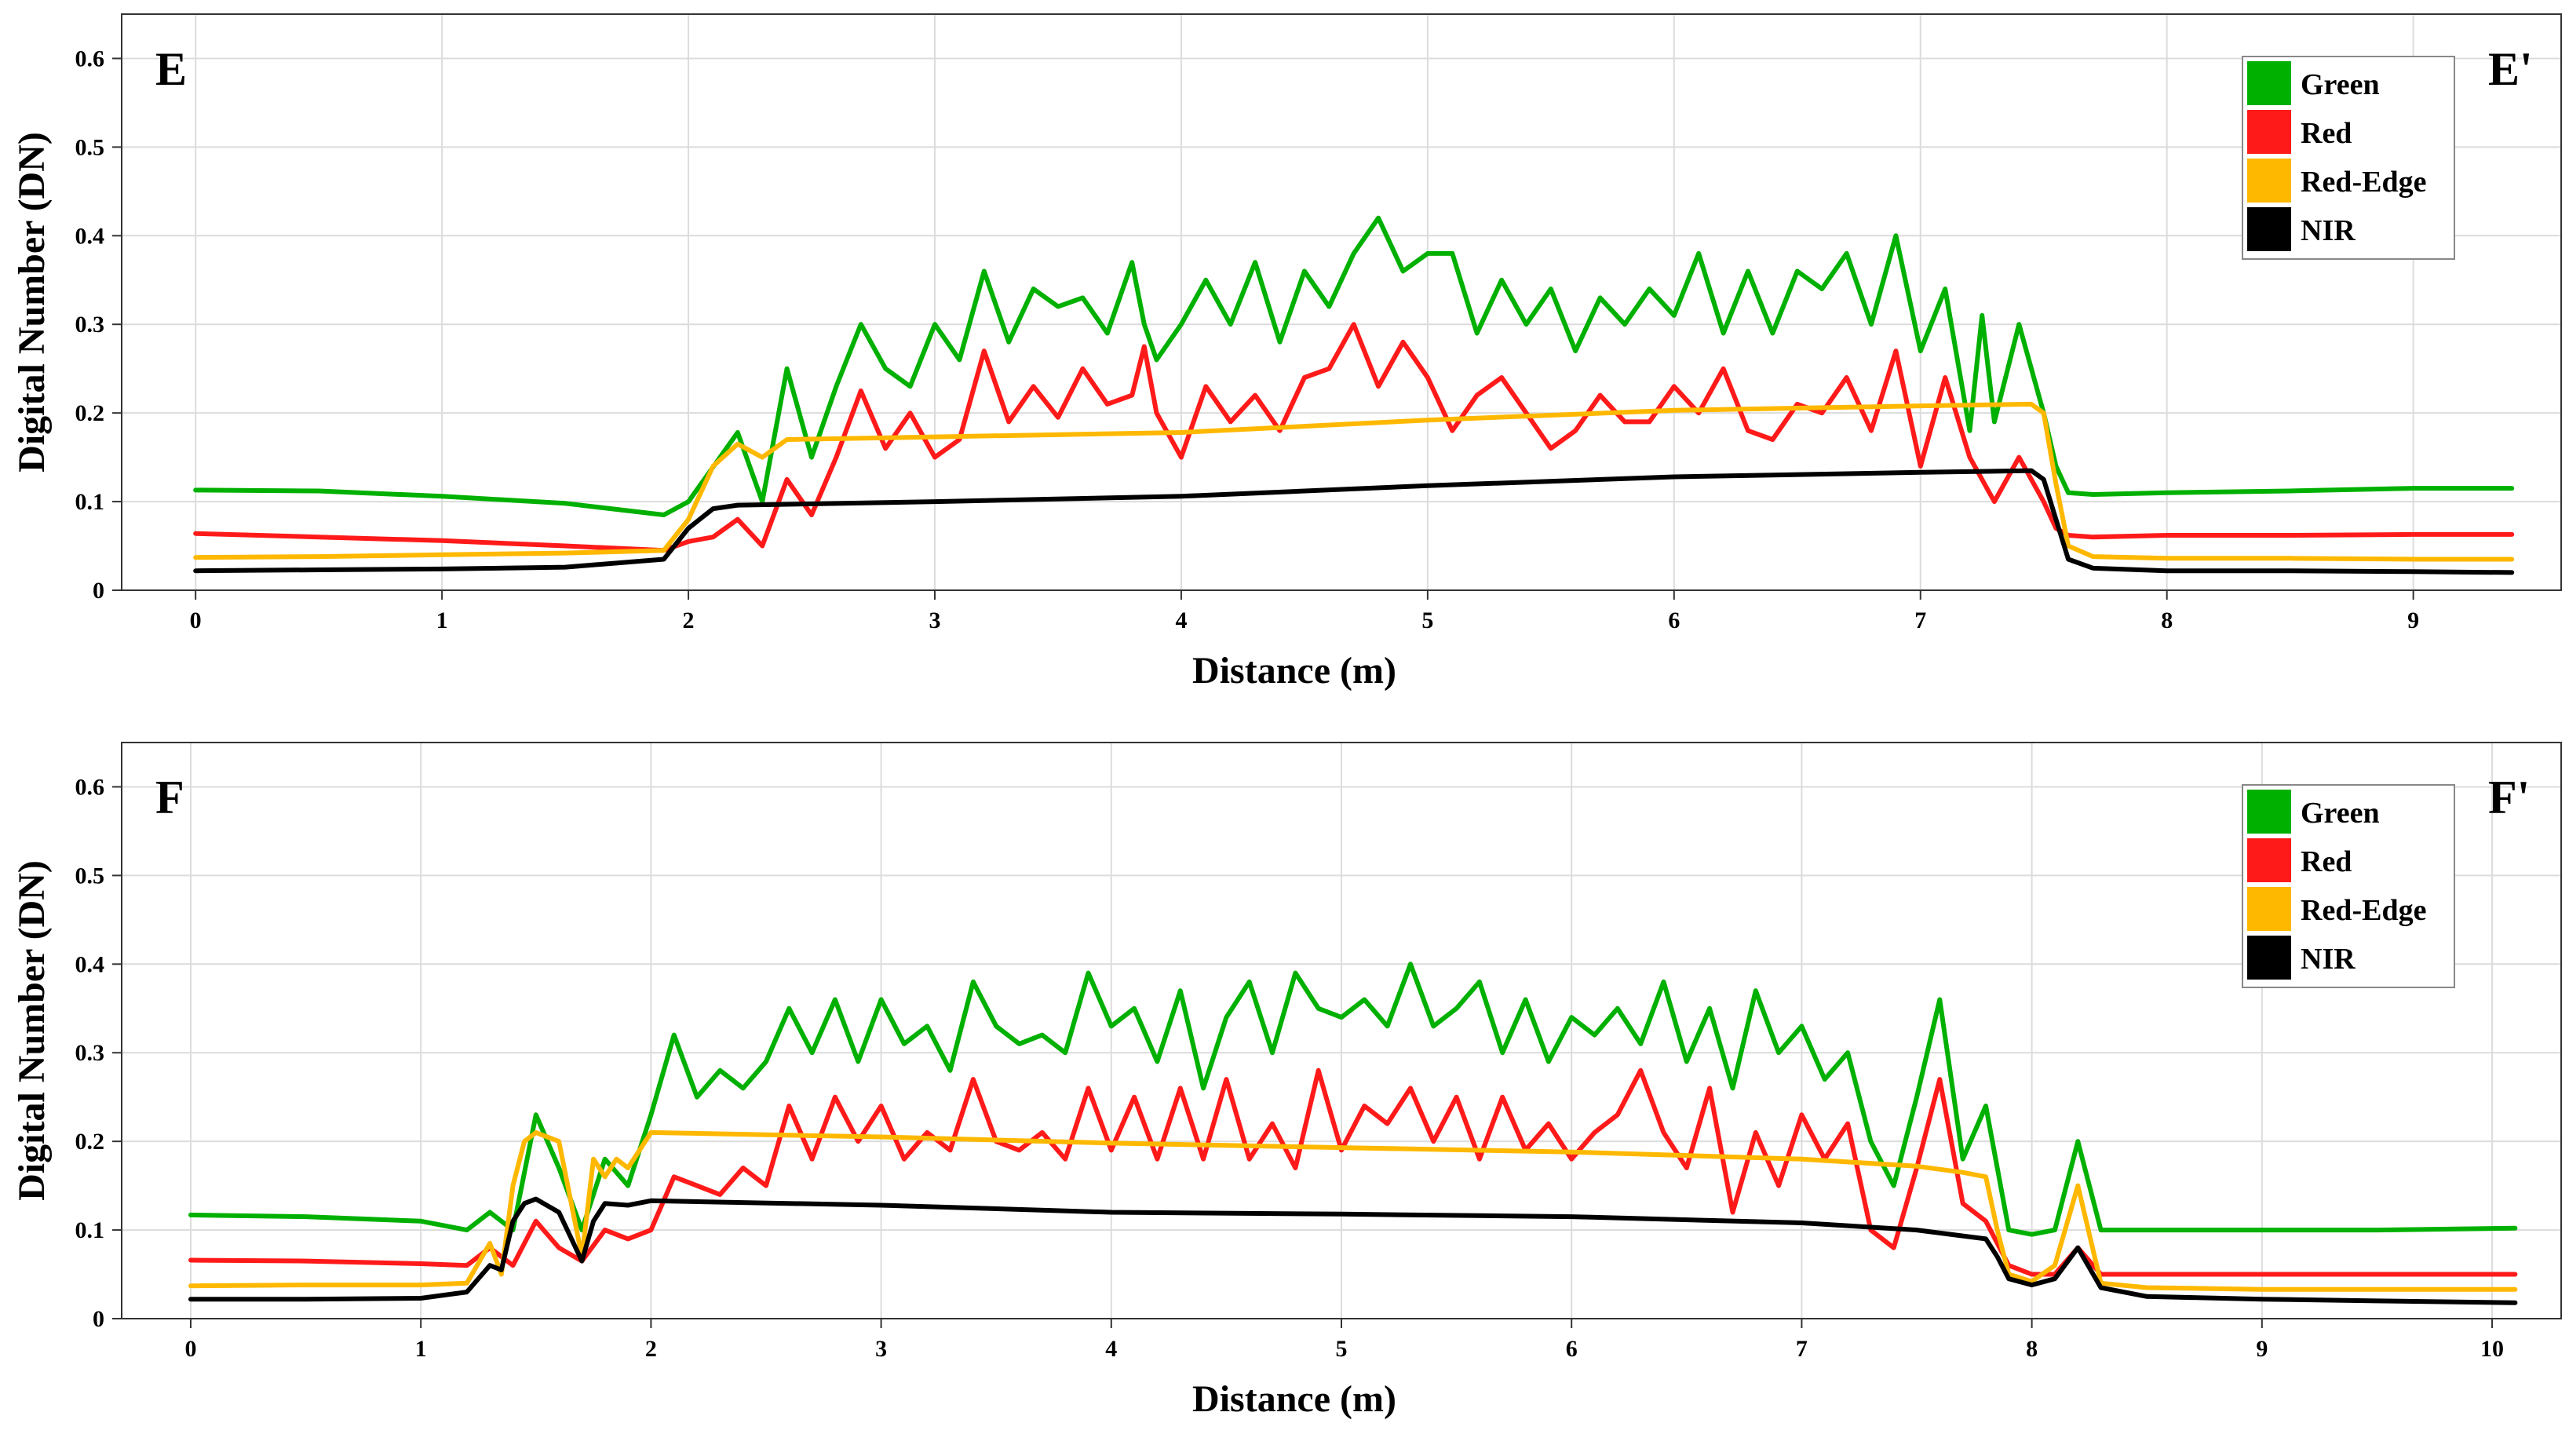 Image resolution: width=2569 pixels, height=1456 pixels. What do you see at coordinates (2492, 1349) in the screenshot?
I see `x-tick-label: 10` at bounding box center [2492, 1349].